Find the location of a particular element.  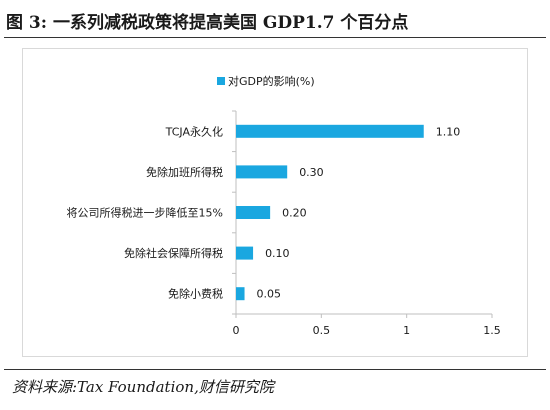

data-label: 0.20 is located at coordinates (294, 213).